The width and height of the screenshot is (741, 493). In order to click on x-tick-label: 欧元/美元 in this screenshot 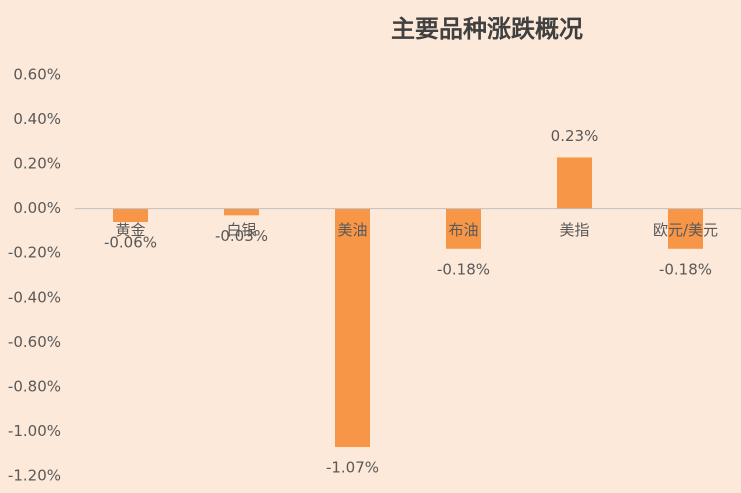, I will do `click(685, 230)`.